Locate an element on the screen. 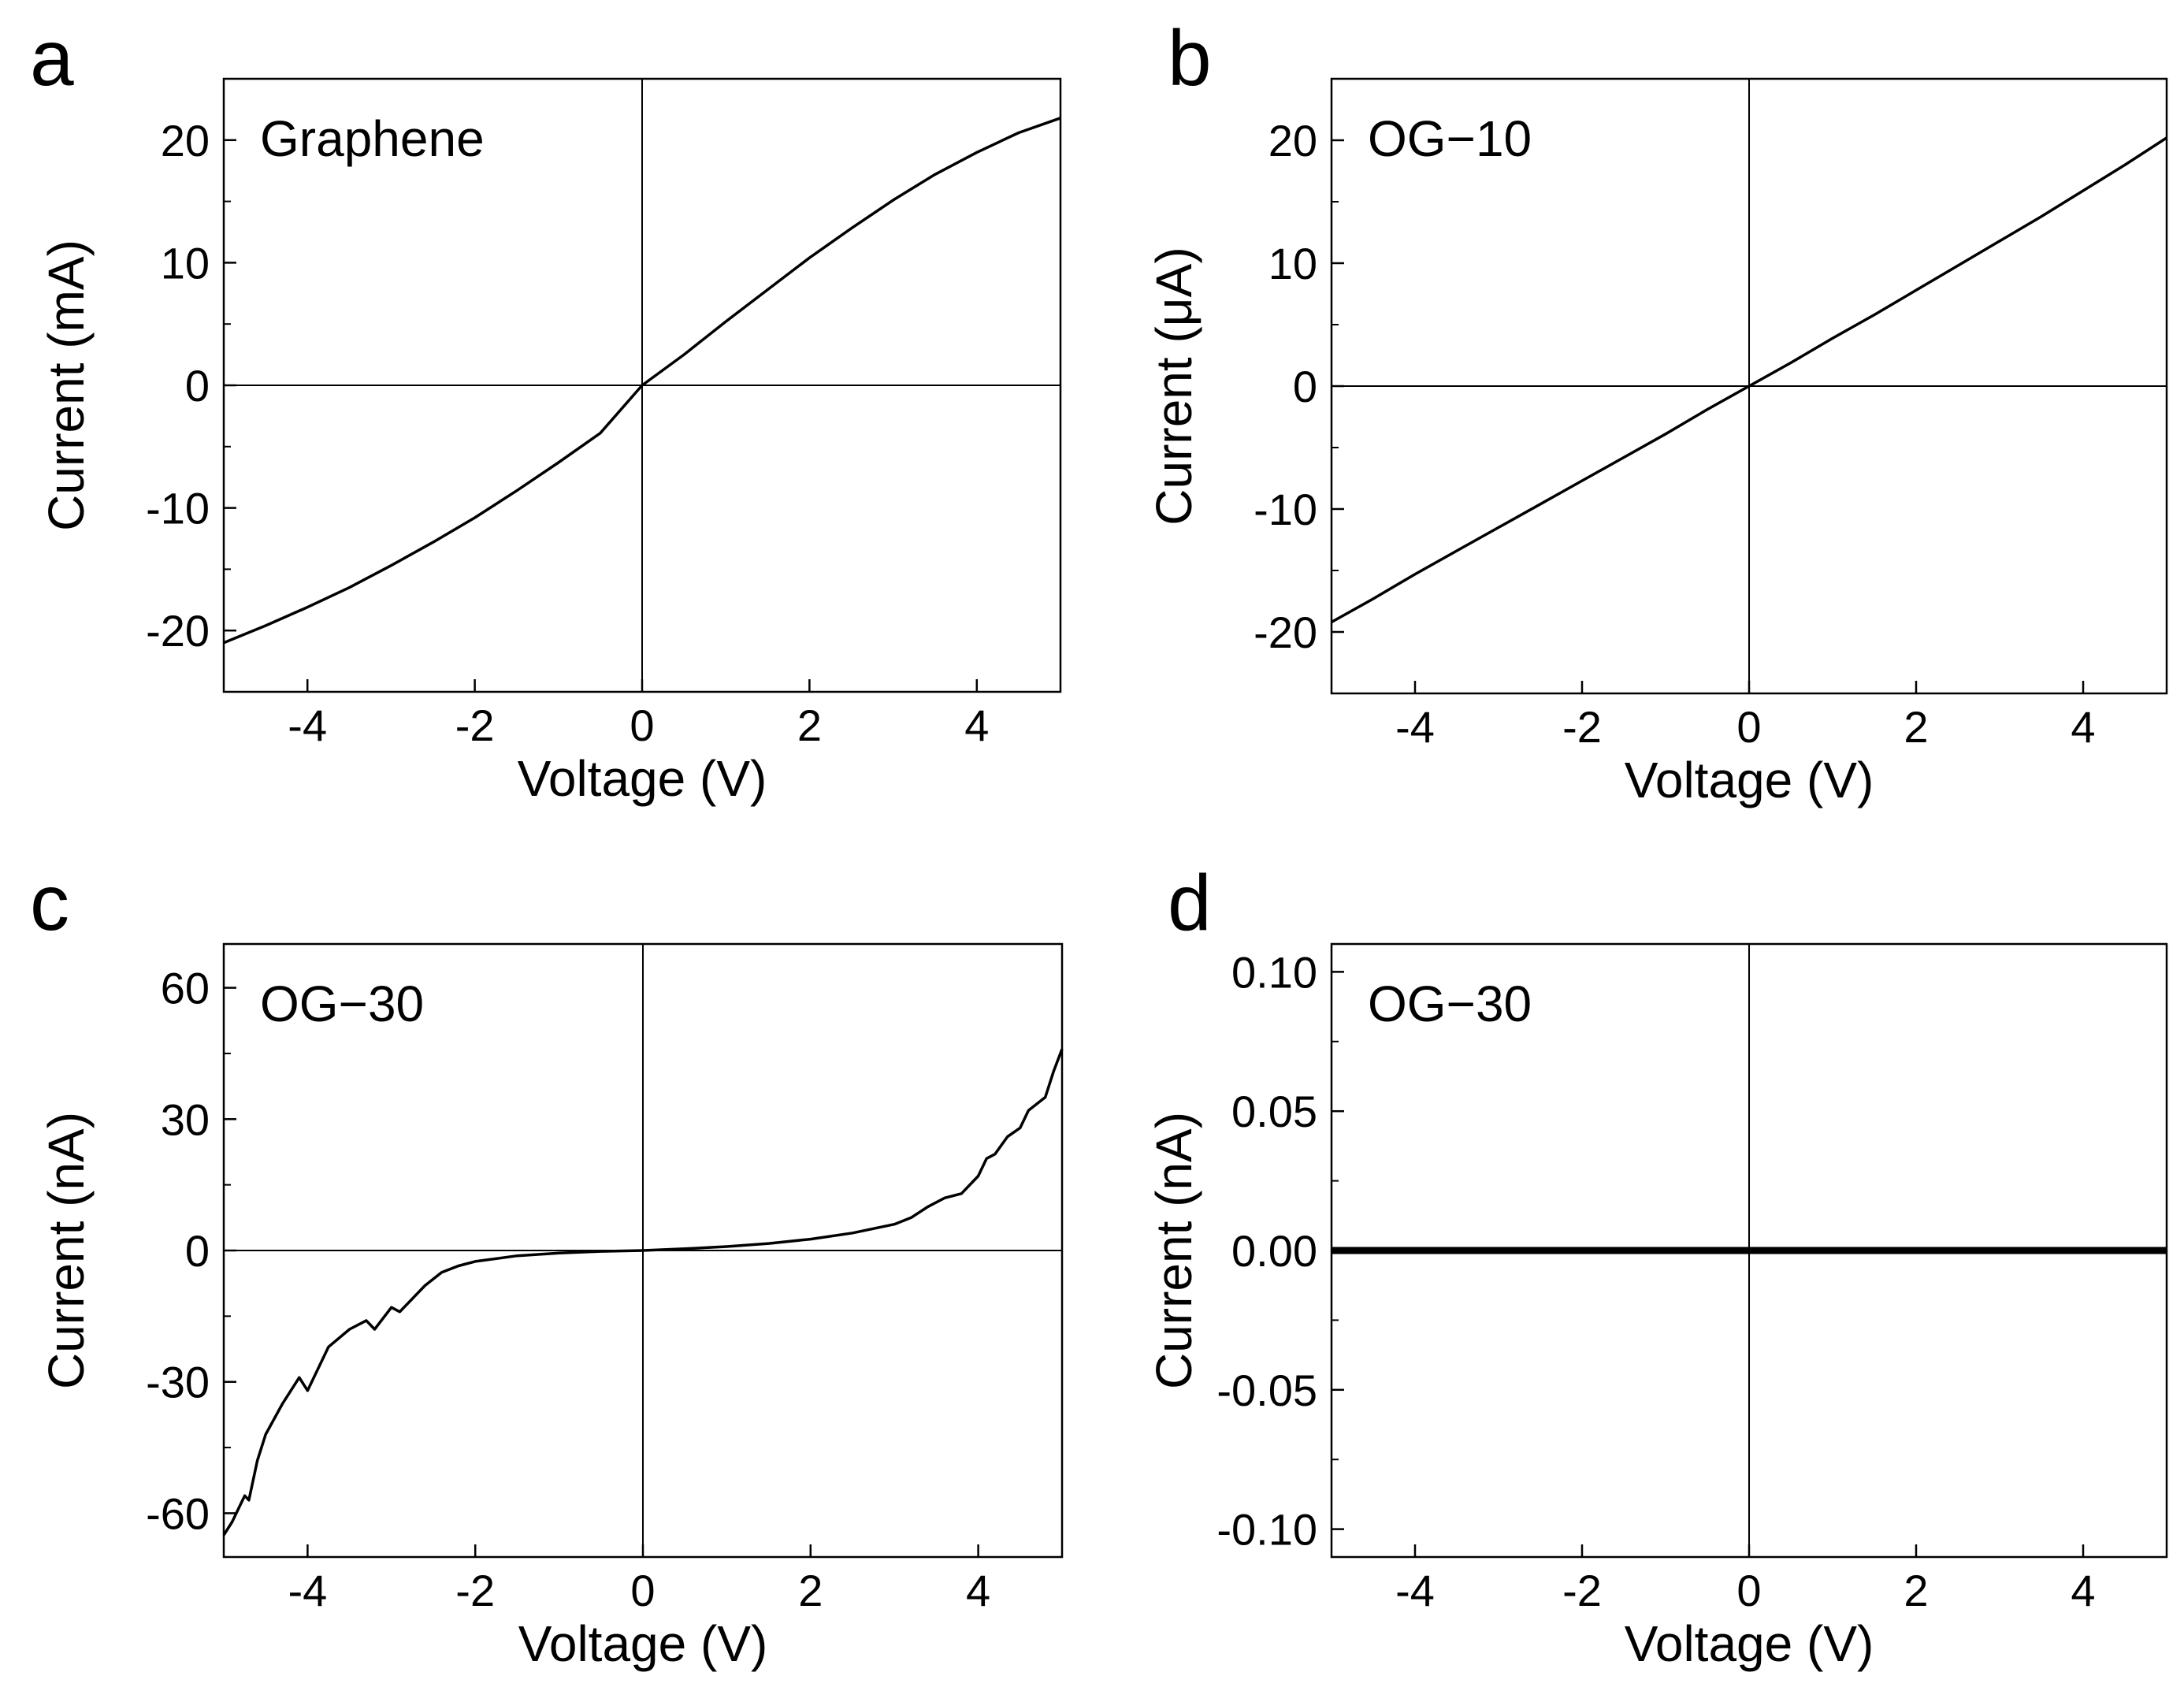 Image resolution: width=2184 pixels, height=1702 pixels. panel-label-b: b is located at coordinates (1190, 58).